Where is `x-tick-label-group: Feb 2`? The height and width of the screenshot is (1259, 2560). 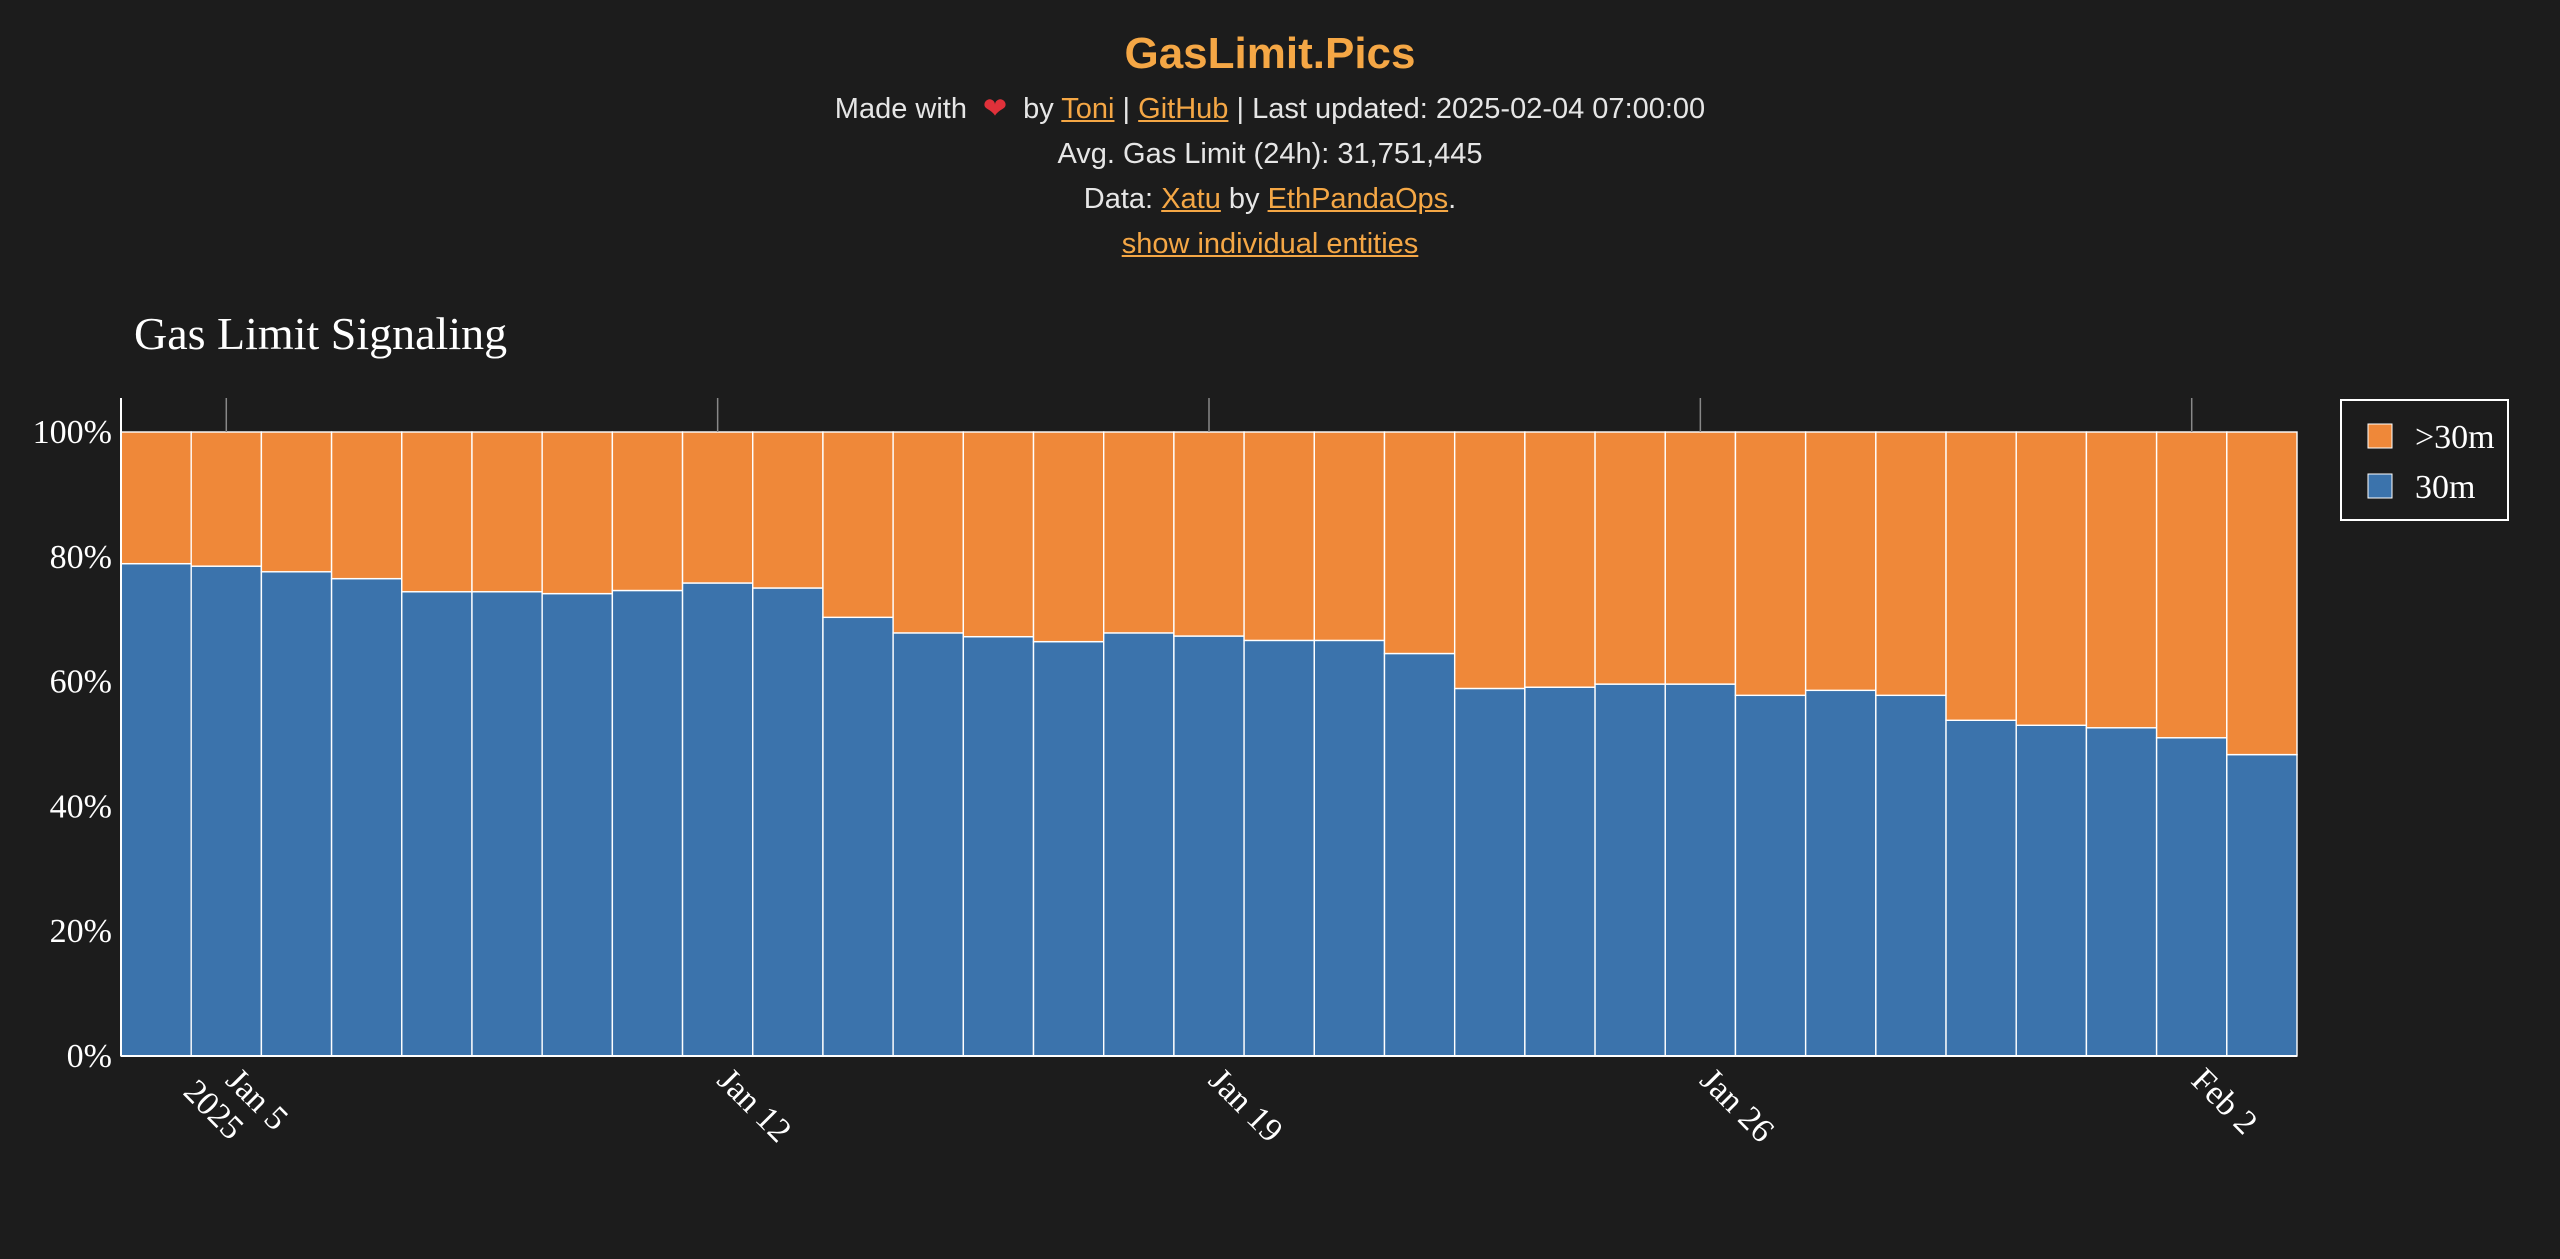 x-tick-label-group: Feb 2 is located at coordinates (2224, 1101).